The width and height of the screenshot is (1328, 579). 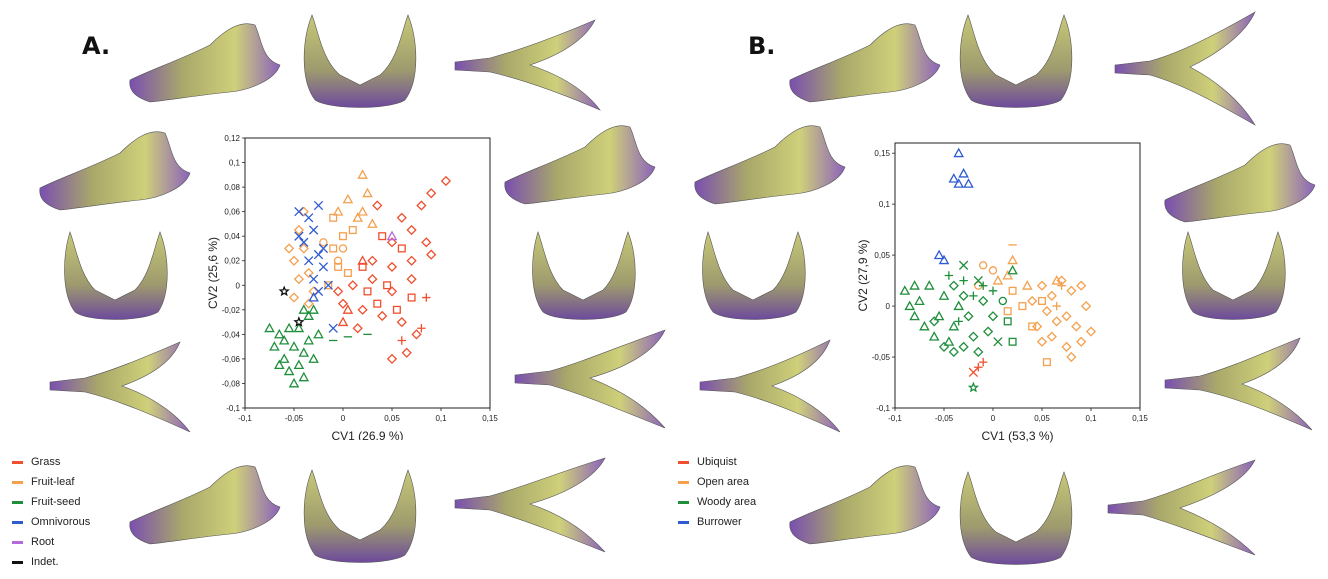 What do you see at coordinates (717, 522) in the screenshot?
I see `legend-item: Burrower` at bounding box center [717, 522].